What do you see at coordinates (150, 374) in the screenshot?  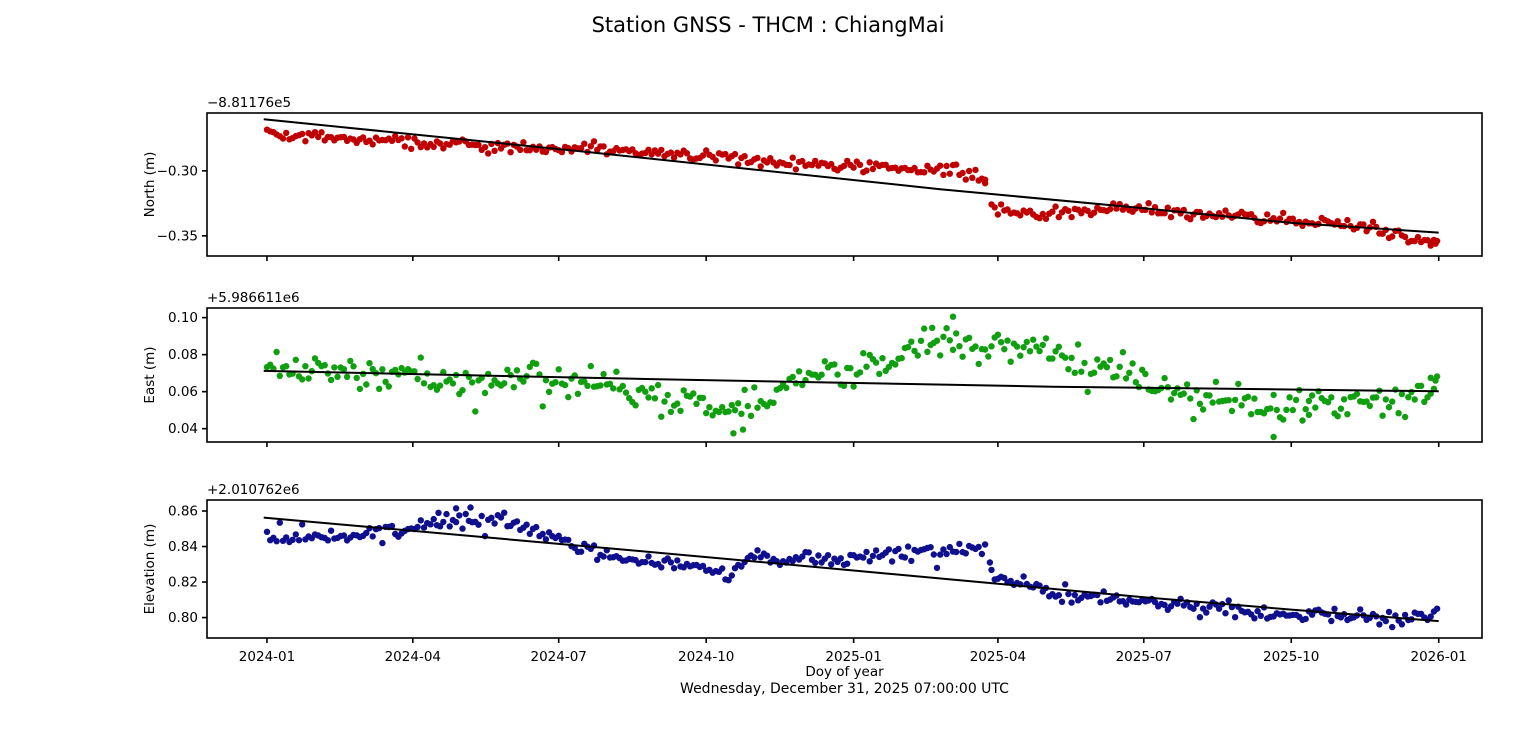 I see `east-axis-label: East (m)` at bounding box center [150, 374].